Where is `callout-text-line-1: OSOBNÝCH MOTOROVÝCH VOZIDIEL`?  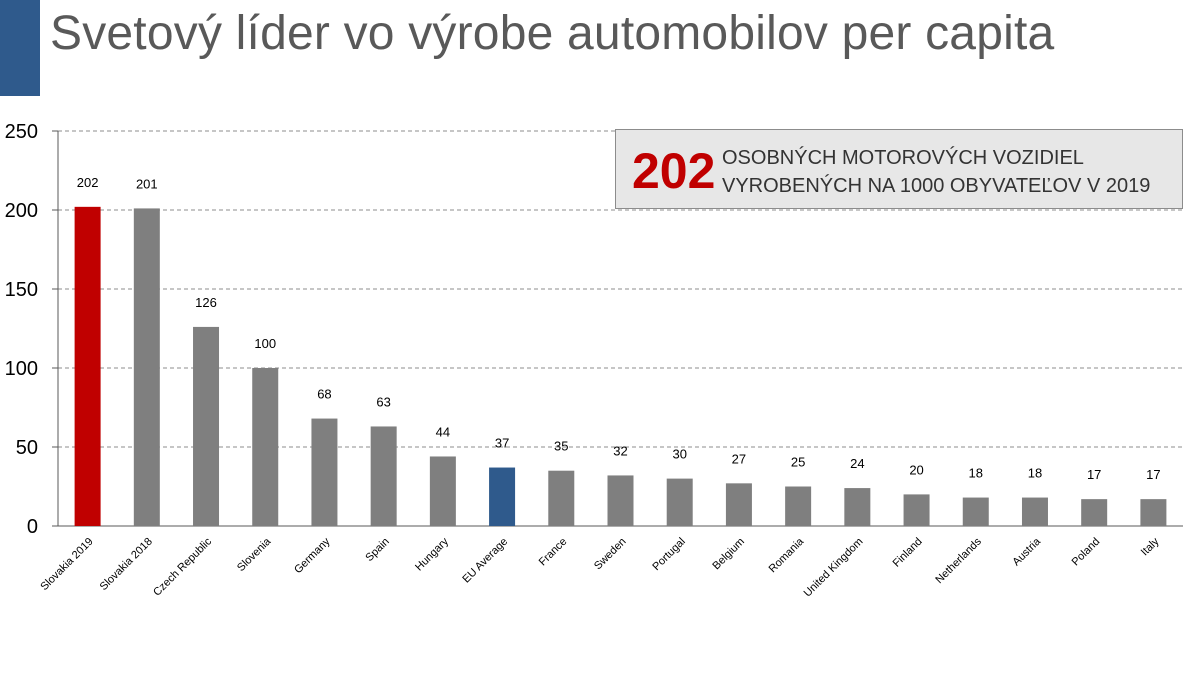
callout-text-line-1: OSOBNÝCH MOTOROVÝCH VOZIDIEL is located at coordinates (903, 158).